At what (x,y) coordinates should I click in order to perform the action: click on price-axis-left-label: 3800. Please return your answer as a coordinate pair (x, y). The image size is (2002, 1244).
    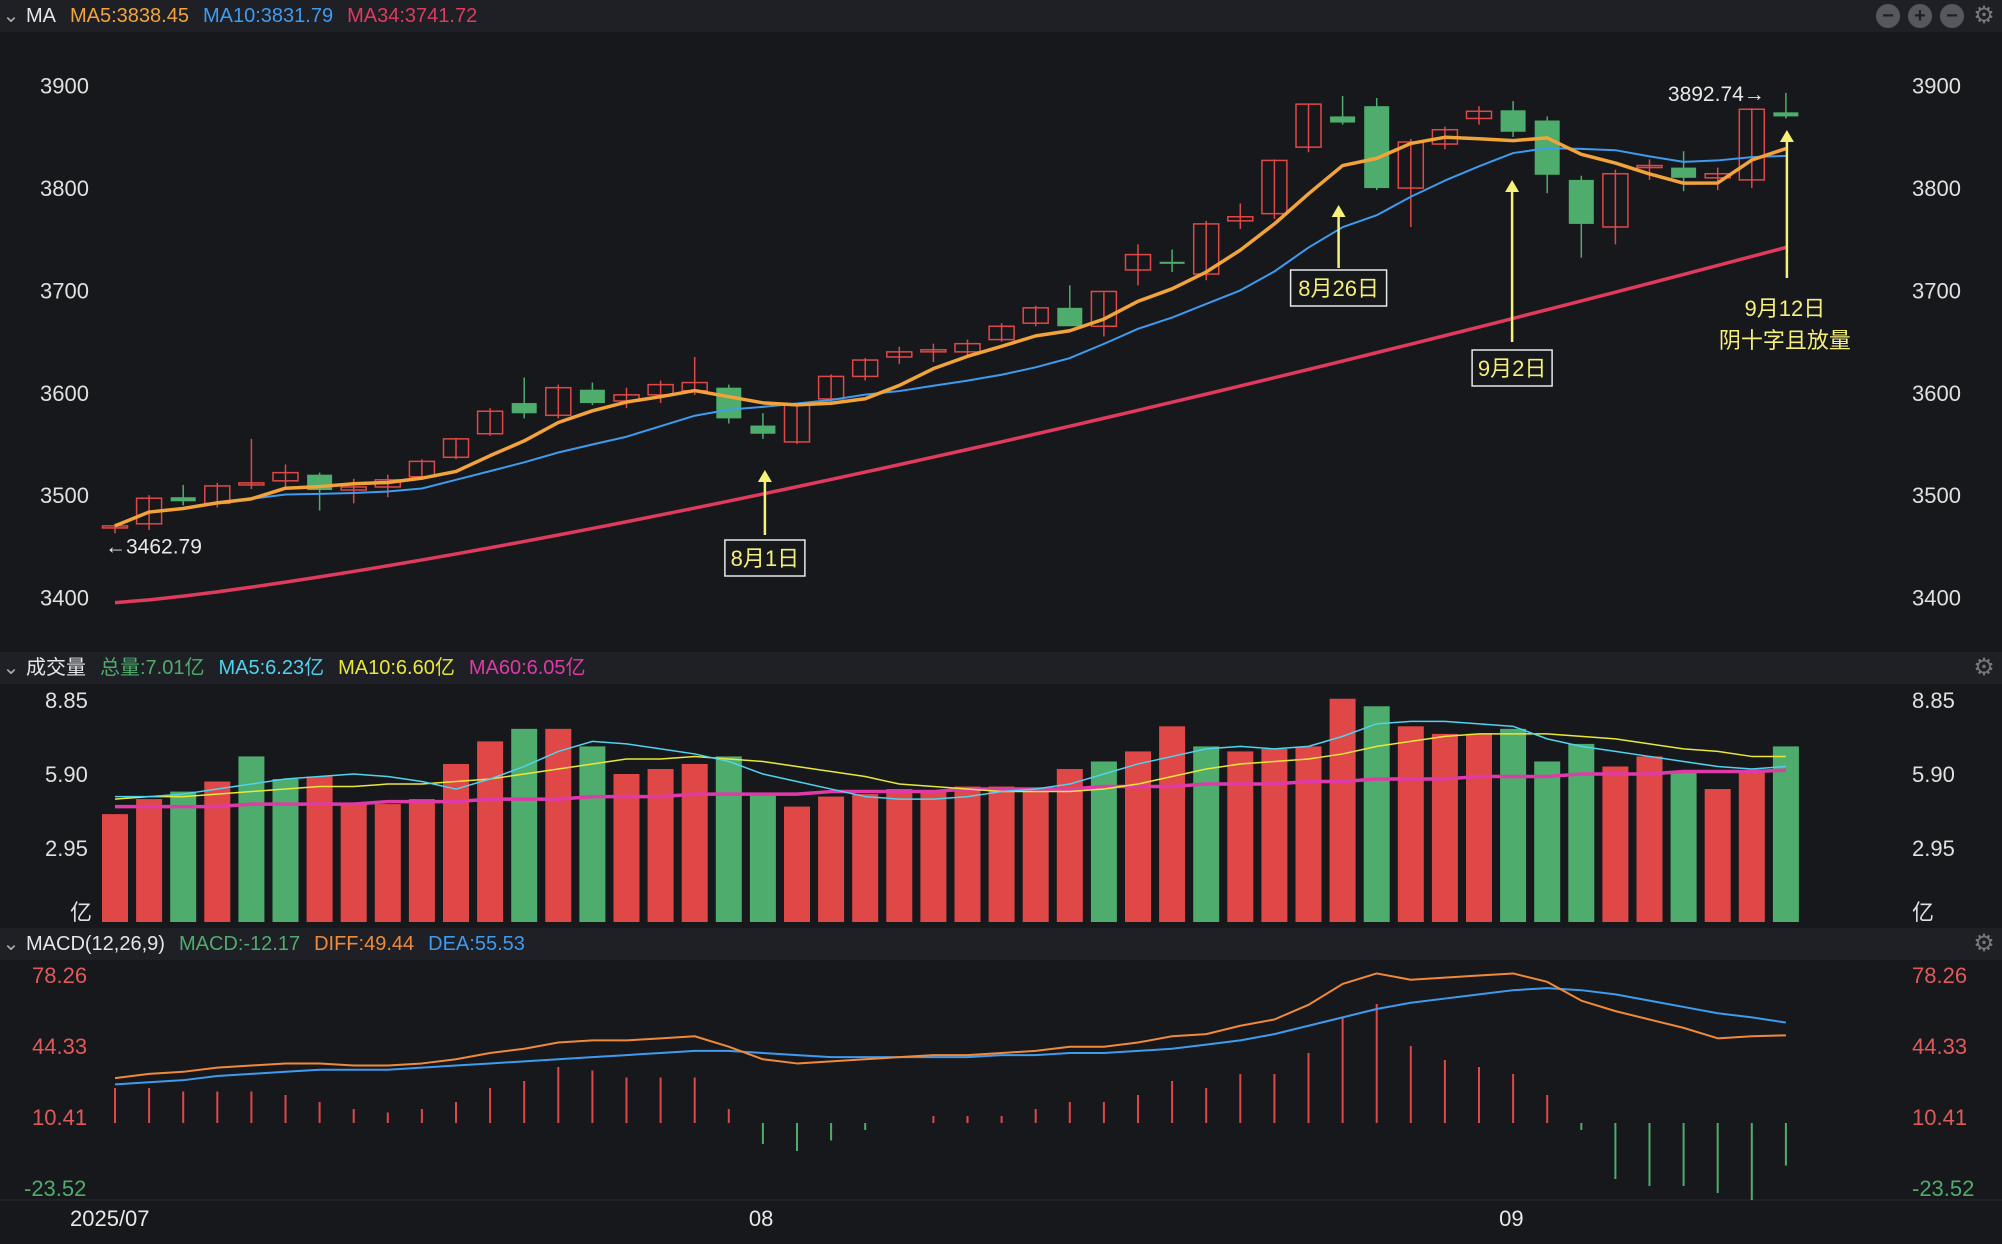
    Looking at the image, I should click on (64, 188).